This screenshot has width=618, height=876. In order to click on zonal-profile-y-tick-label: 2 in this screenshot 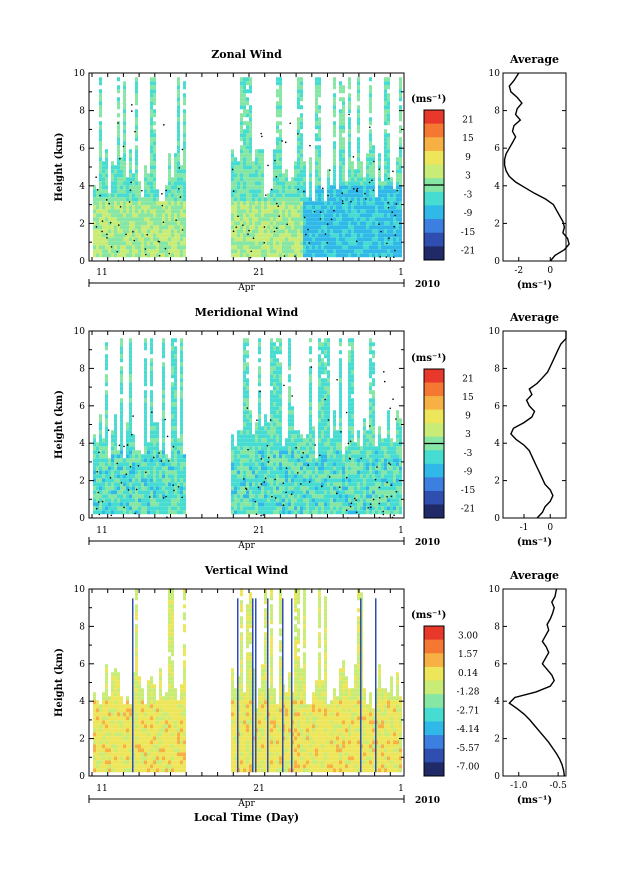, I will do `click(497, 224)`.